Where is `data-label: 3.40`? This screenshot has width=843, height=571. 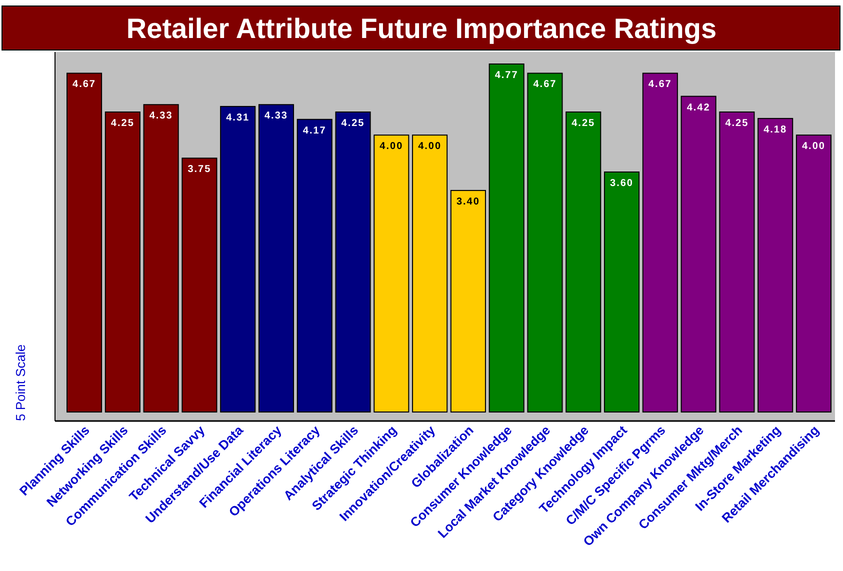 data-label: 3.40 is located at coordinates (468, 202).